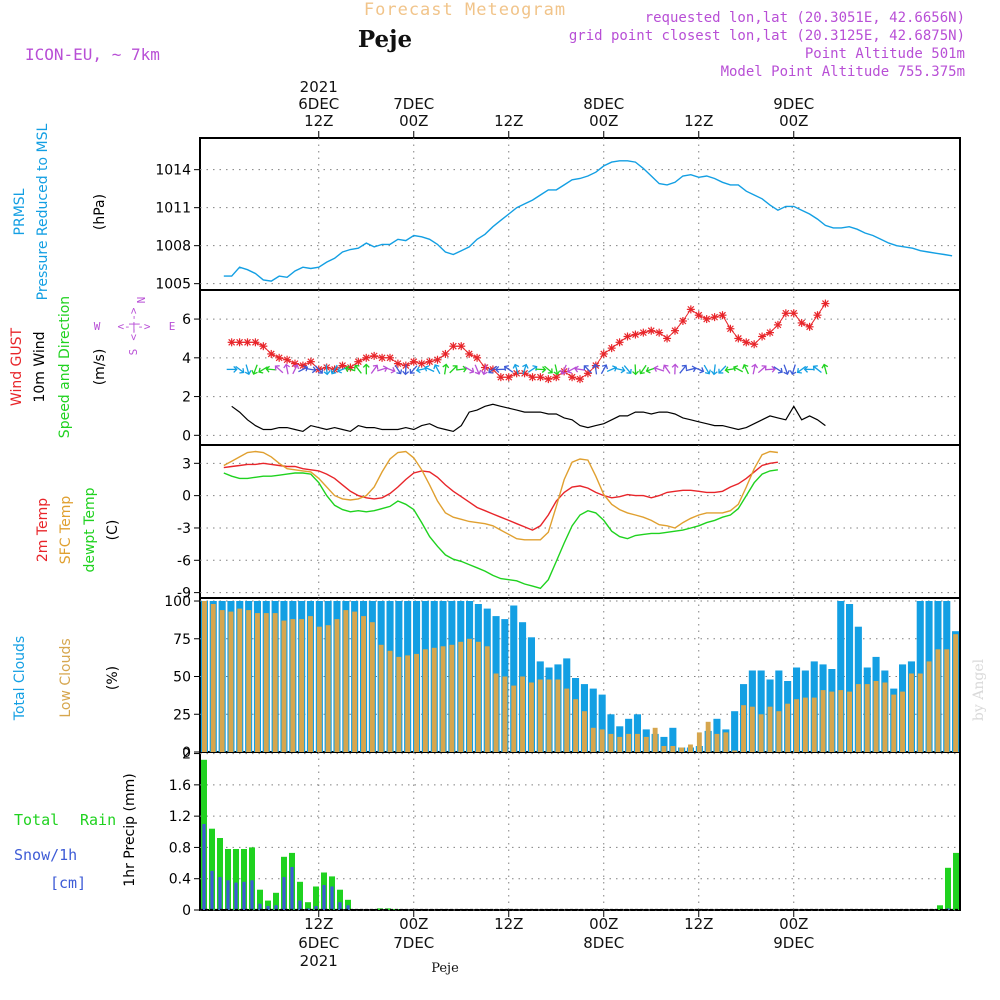 This screenshot has width=1000, height=1000. Describe the element at coordinates (186, 320) in the screenshot. I see `wind-ytick-label: 6` at that location.